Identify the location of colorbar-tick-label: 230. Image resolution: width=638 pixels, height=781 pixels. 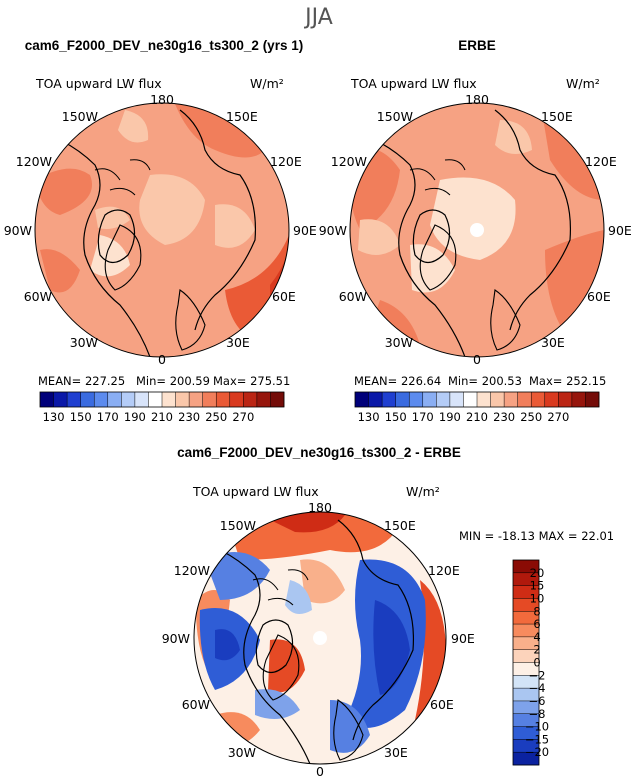
(189, 417).